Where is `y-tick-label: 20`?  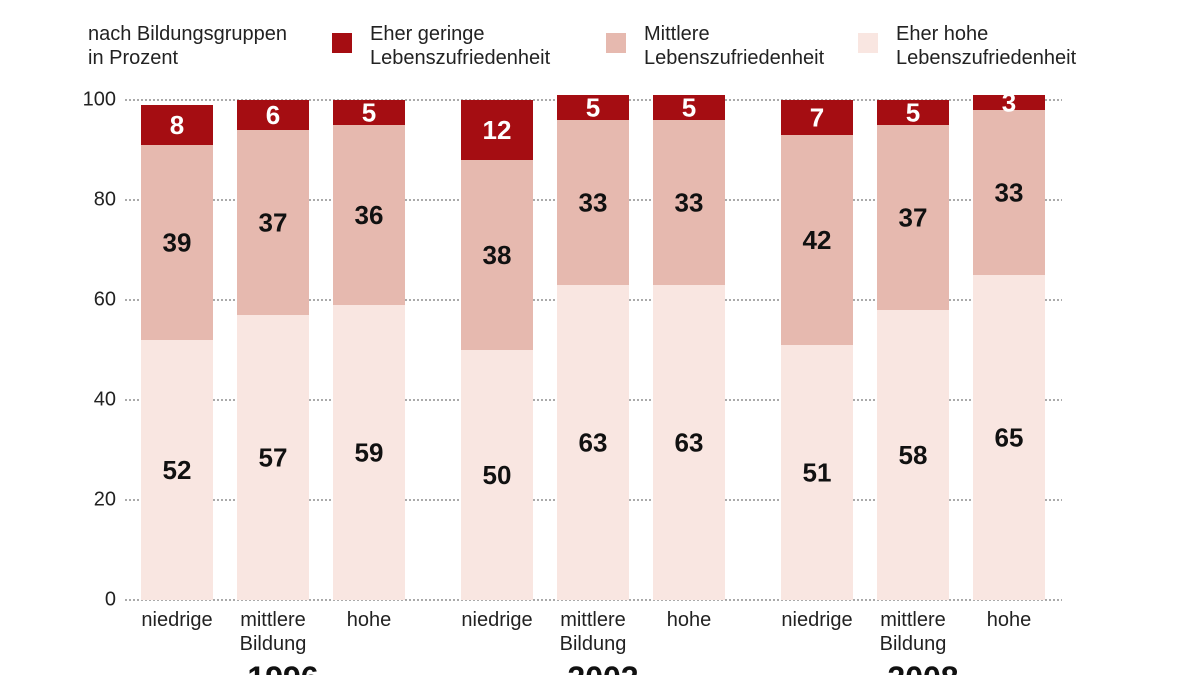
y-tick-label: 20 is located at coordinates (105, 499).